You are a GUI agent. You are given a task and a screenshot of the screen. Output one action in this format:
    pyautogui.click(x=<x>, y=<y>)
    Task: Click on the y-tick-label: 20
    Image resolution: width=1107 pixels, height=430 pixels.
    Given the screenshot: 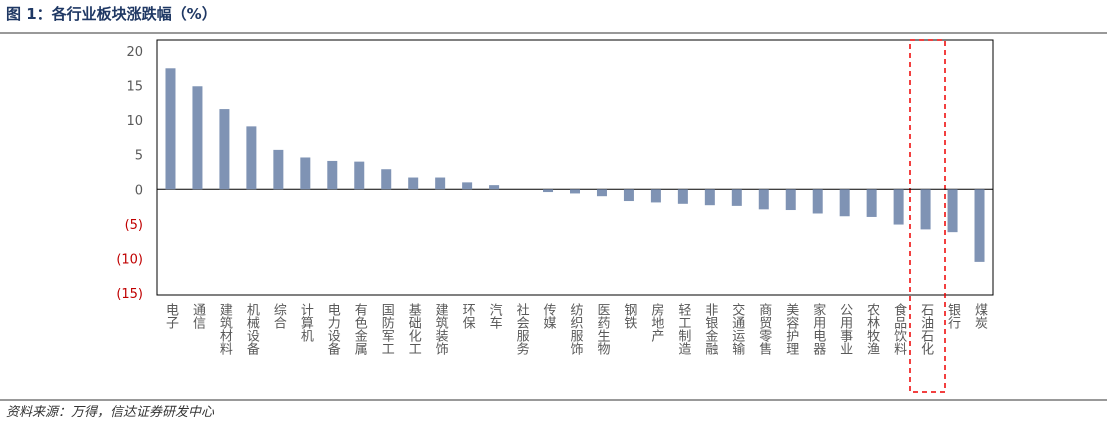 What is the action you would take?
    pyautogui.click(x=134, y=52)
    